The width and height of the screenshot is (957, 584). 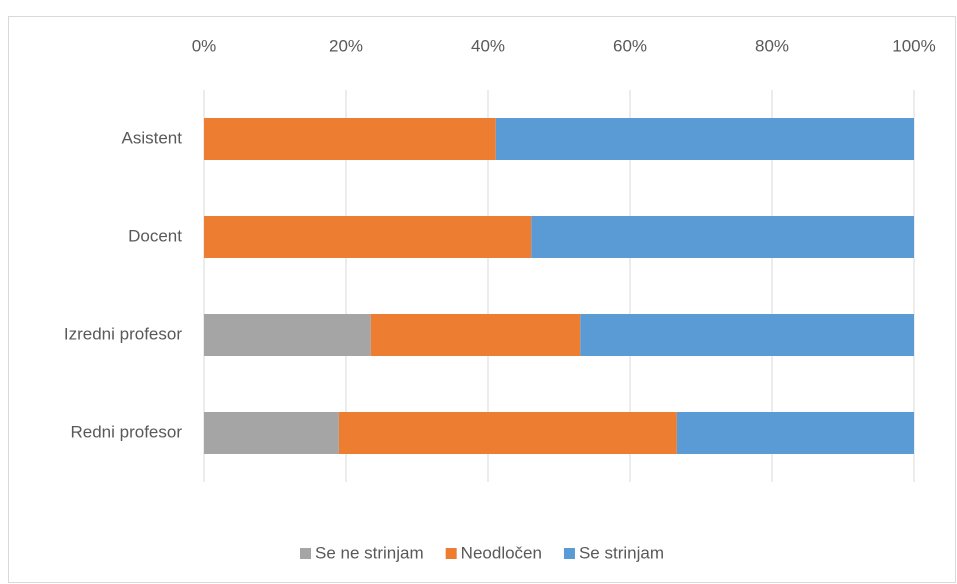 What do you see at coordinates (913, 45) in the screenshot?
I see `x-tick-label: 100%` at bounding box center [913, 45].